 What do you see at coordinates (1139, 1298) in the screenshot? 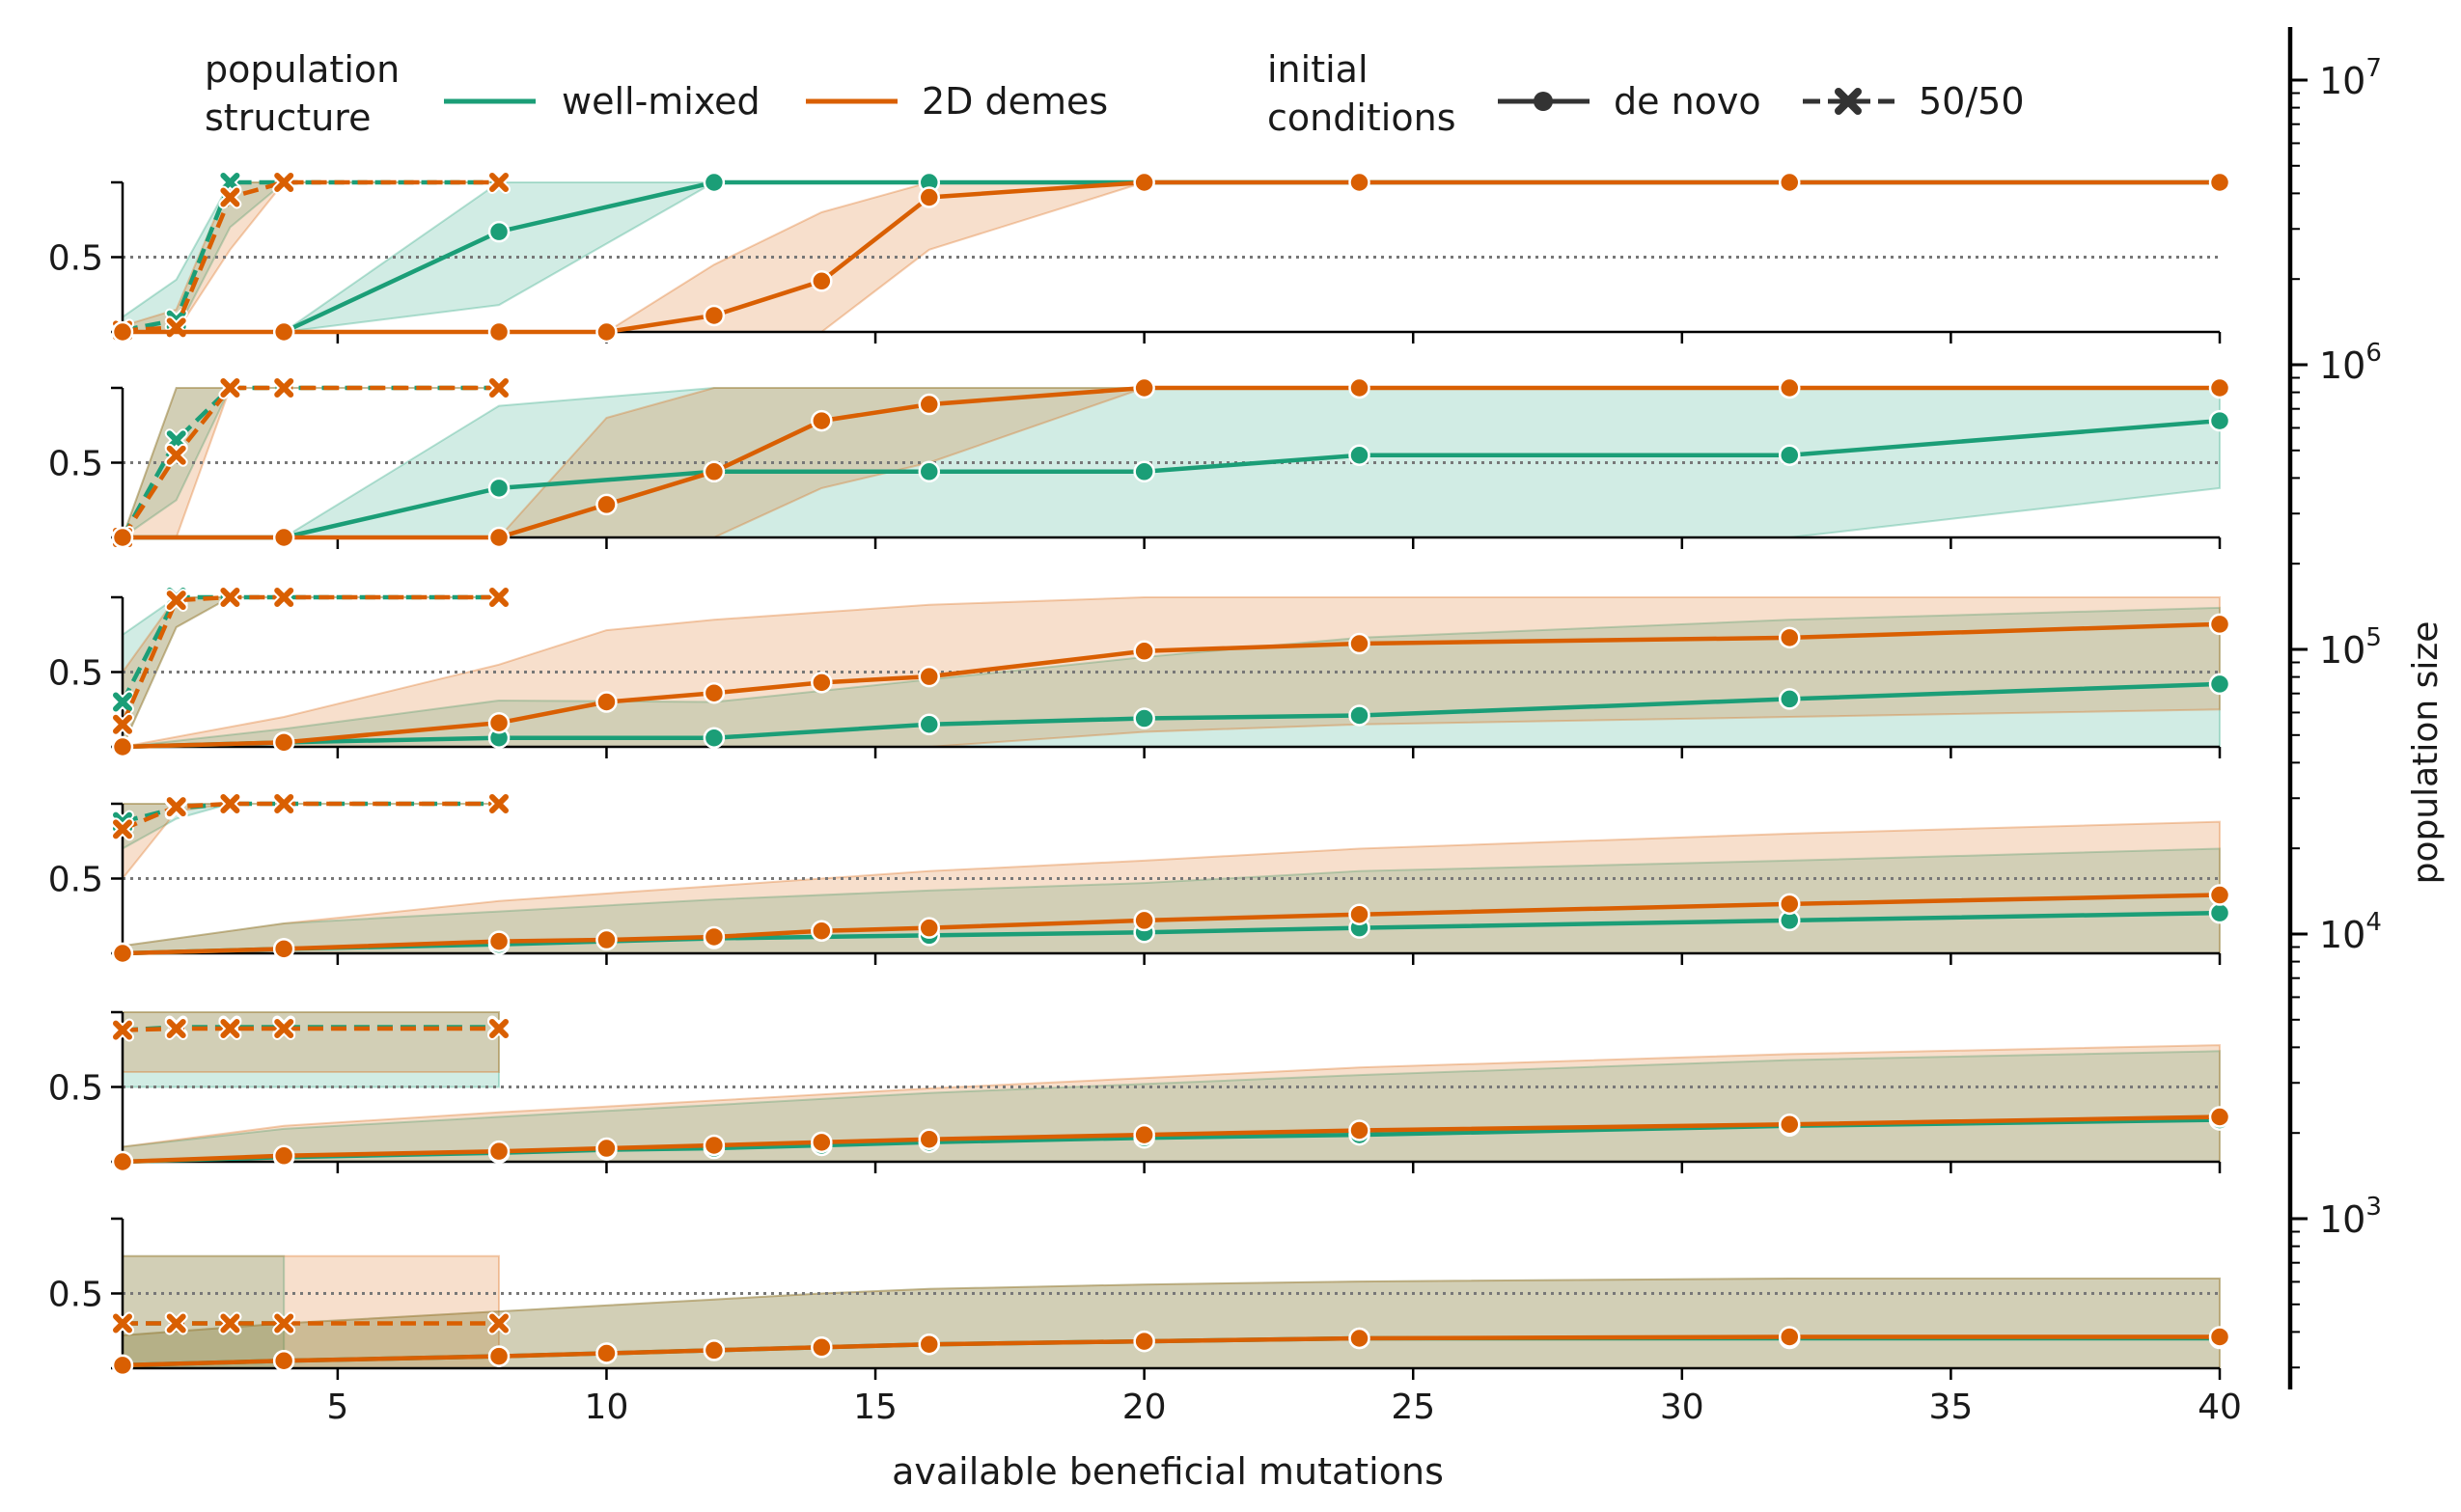
I see `panel-6: 0.5` at bounding box center [1139, 1298].